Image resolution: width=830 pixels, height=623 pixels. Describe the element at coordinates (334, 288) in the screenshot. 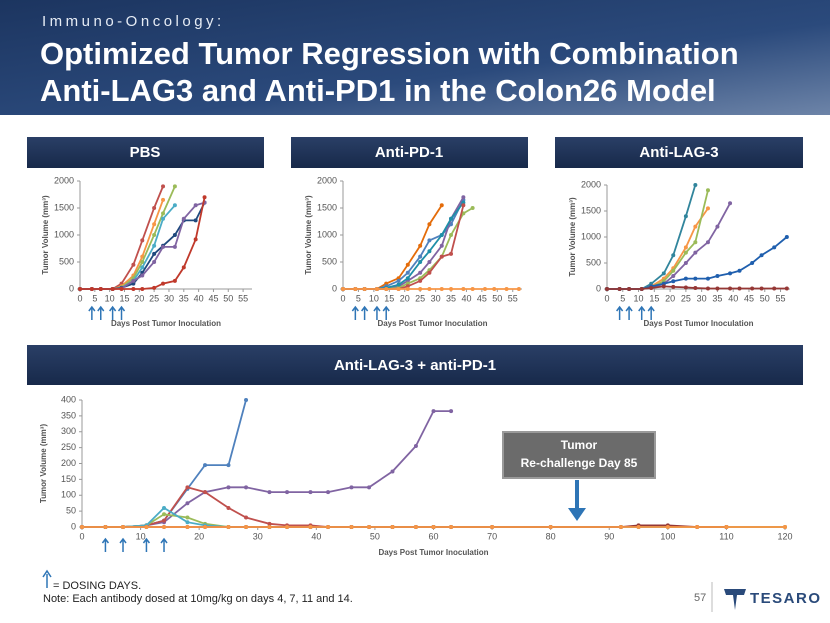

I see `y-tick-label: 0` at that location.